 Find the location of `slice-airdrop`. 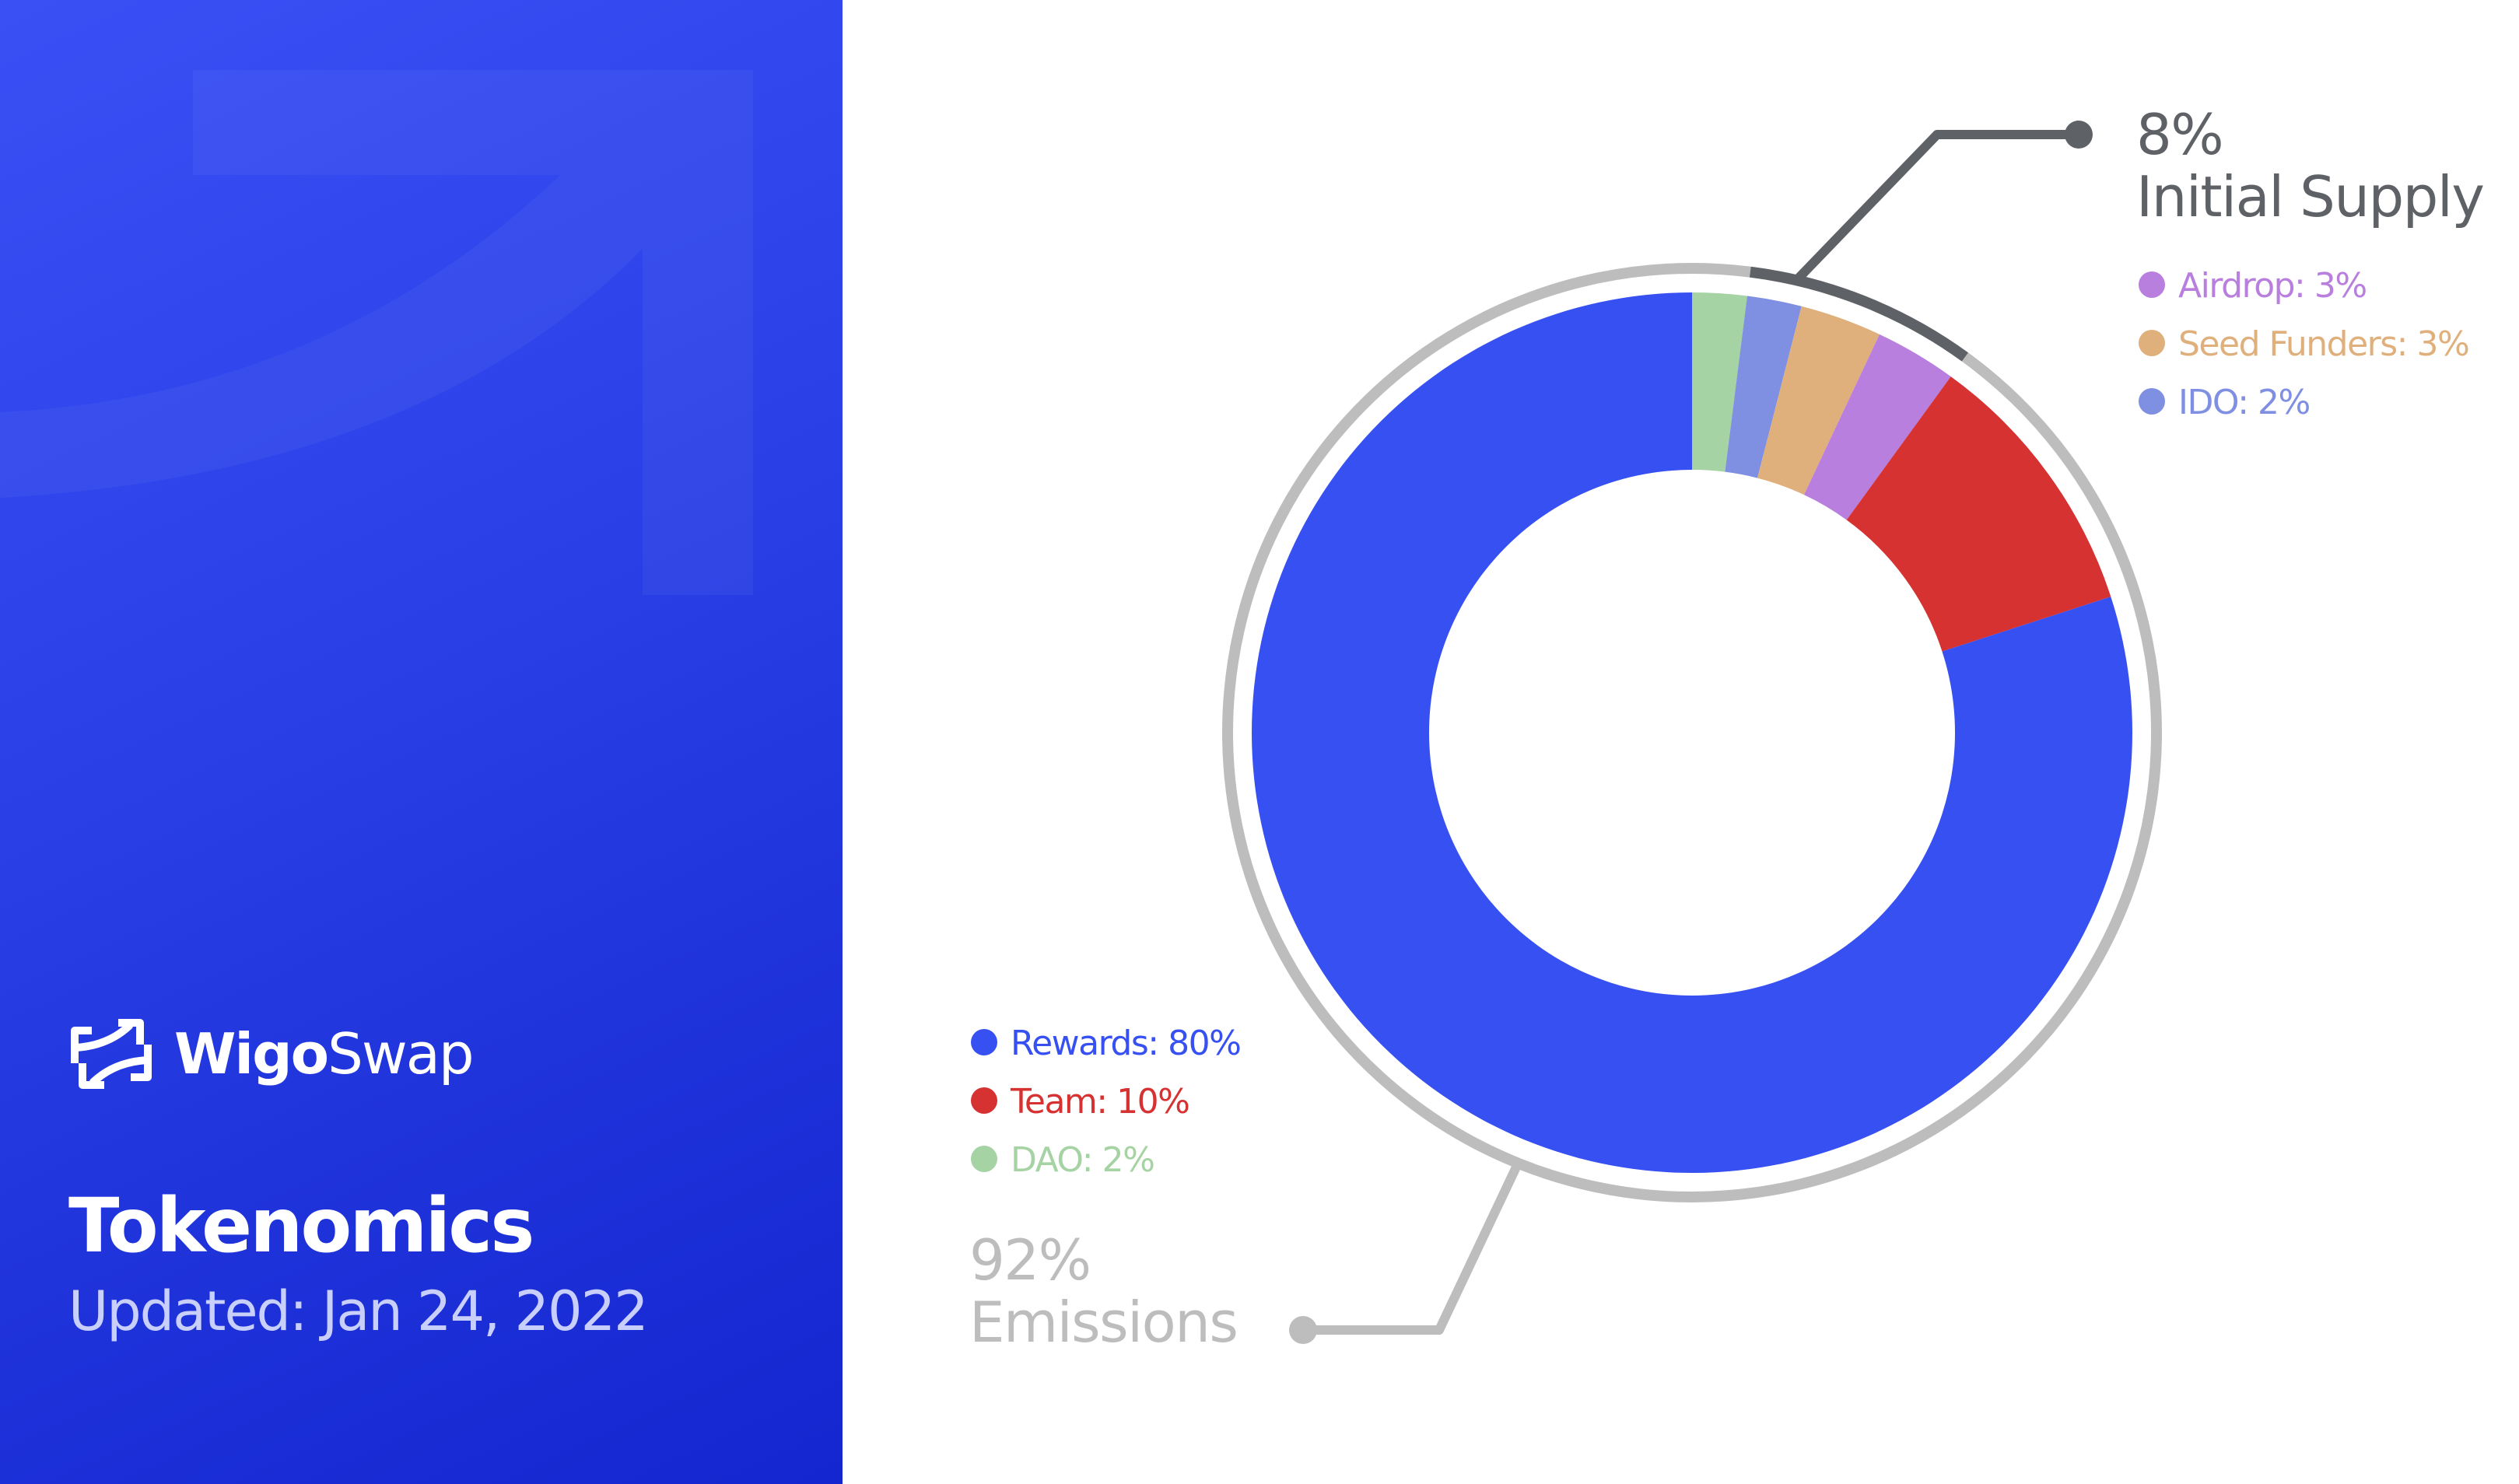

slice-airdrop is located at coordinates (1877, 427).